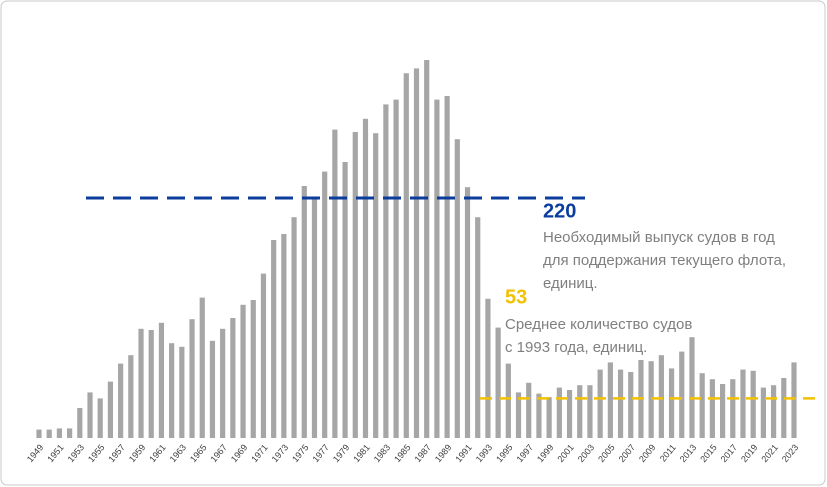  What do you see at coordinates (598, 324) in the screenshot?
I see `annotation: Среднее количество судов` at bounding box center [598, 324].